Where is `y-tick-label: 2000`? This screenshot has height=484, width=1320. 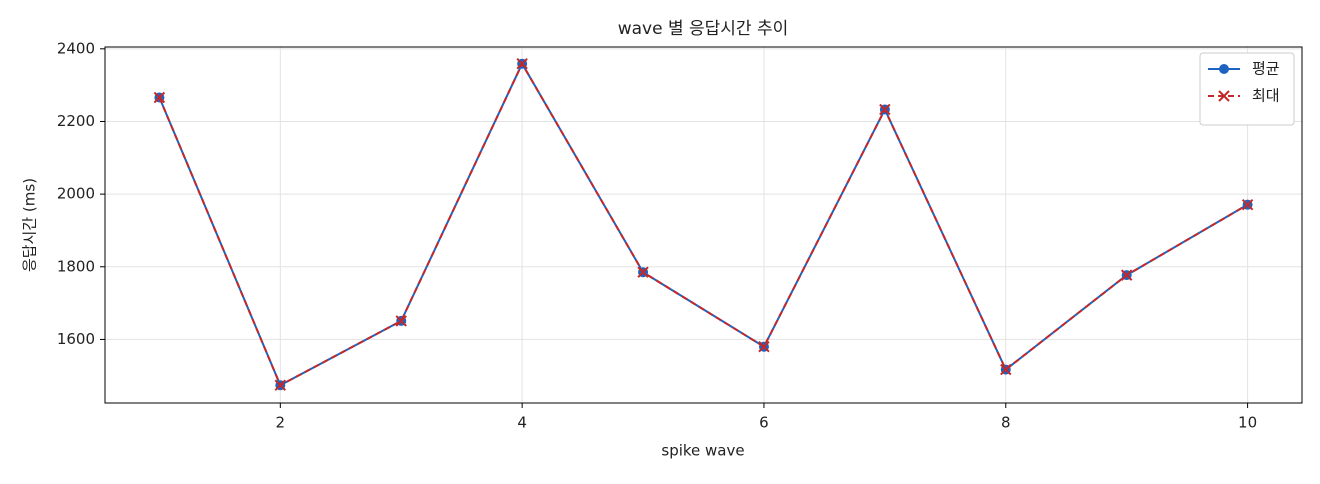
y-tick-label: 2000 is located at coordinates (76, 194).